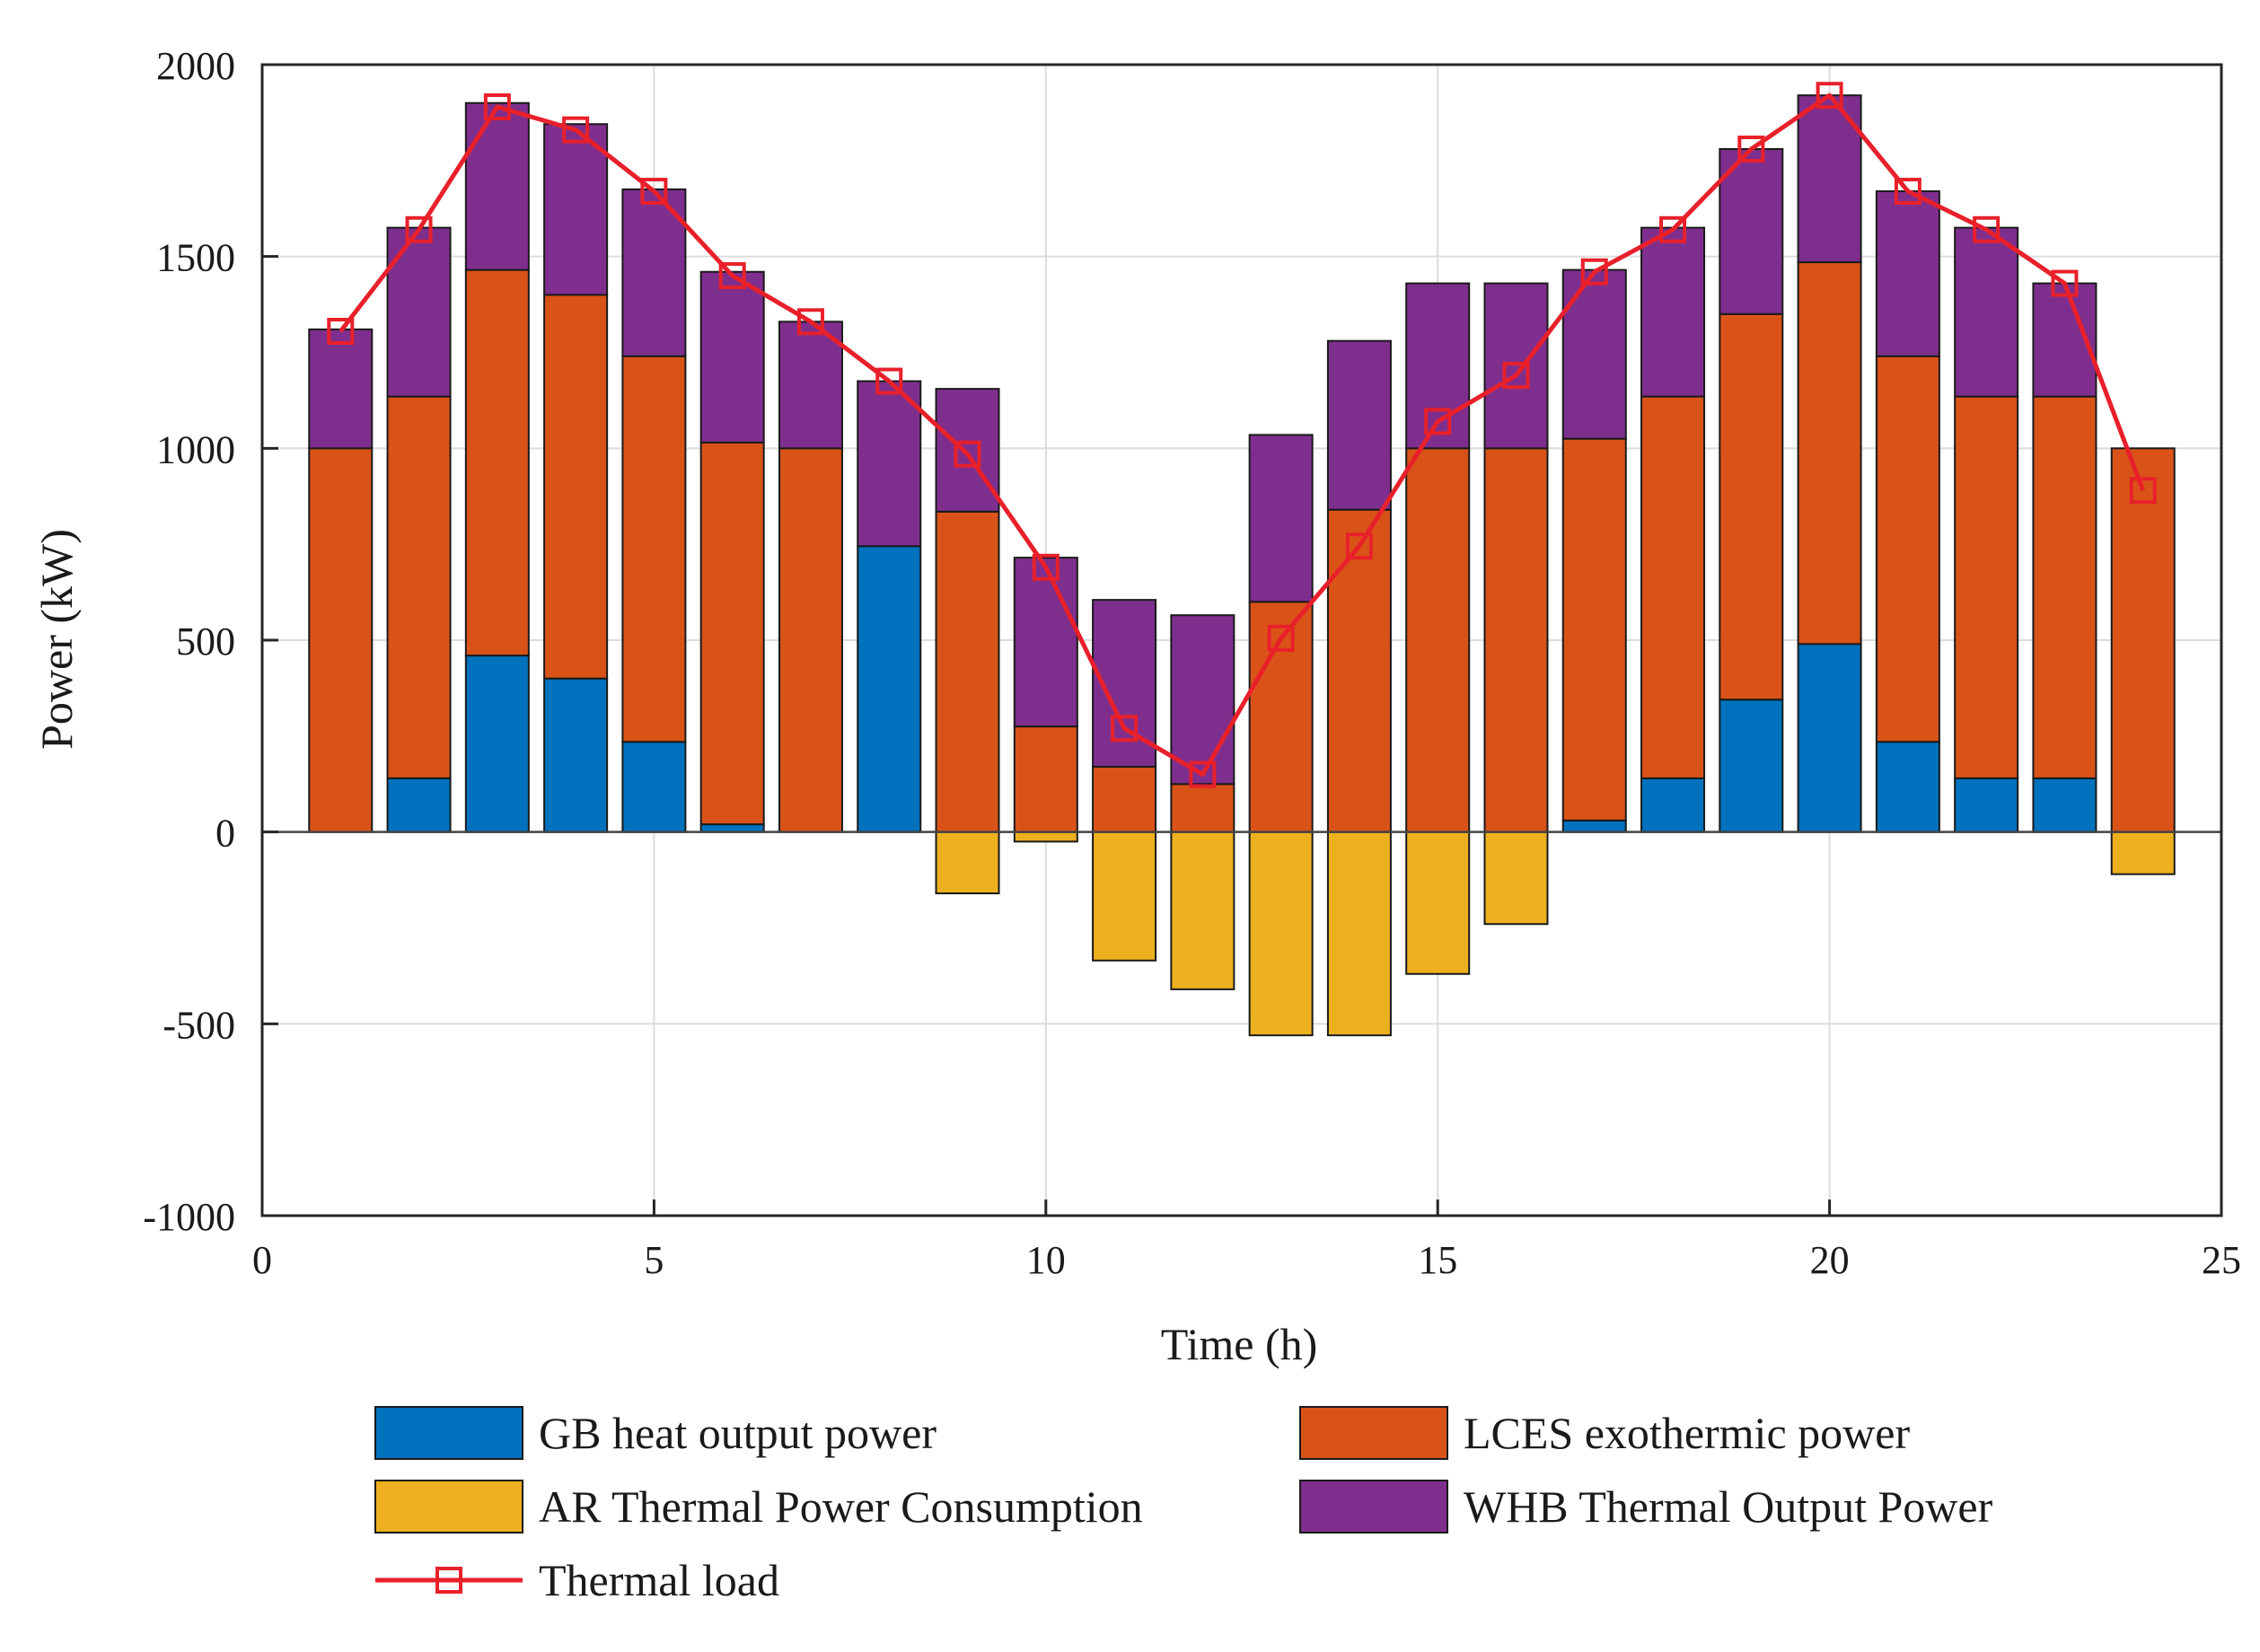 The image size is (2260, 1652). What do you see at coordinates (262, 1260) in the screenshot?
I see `x-tick-label: 0` at bounding box center [262, 1260].